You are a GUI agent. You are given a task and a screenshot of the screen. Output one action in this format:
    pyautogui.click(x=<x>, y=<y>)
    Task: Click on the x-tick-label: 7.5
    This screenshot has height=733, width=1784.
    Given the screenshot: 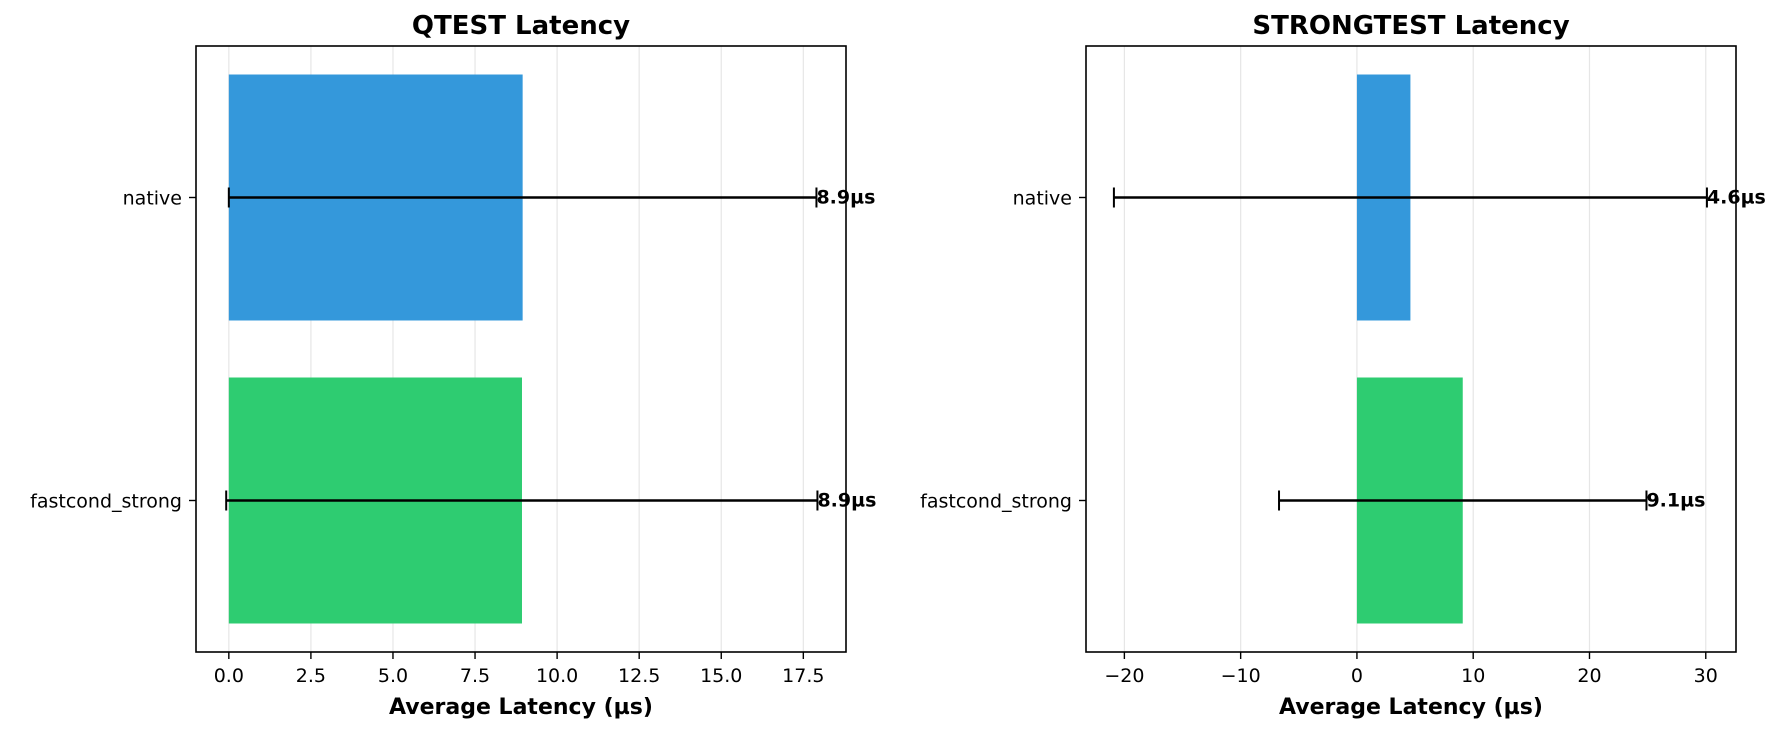 What is the action you would take?
    pyautogui.click(x=475, y=676)
    